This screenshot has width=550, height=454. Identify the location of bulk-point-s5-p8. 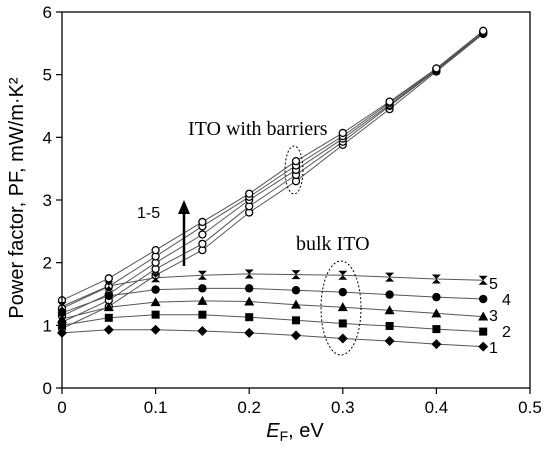
(390, 277).